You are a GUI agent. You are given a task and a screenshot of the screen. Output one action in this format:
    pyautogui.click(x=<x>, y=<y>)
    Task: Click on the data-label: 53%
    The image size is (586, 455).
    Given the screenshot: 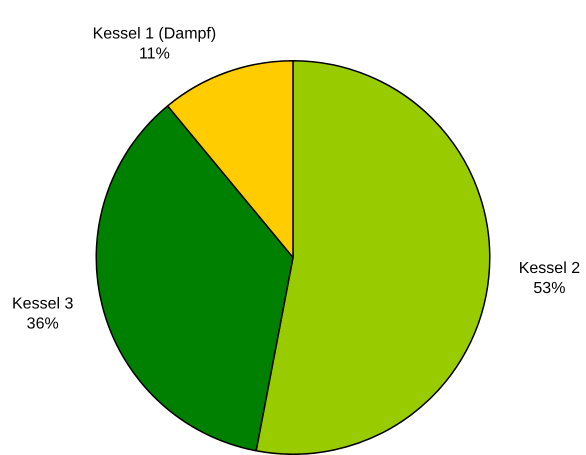 What is the action you would take?
    pyautogui.click(x=549, y=289)
    